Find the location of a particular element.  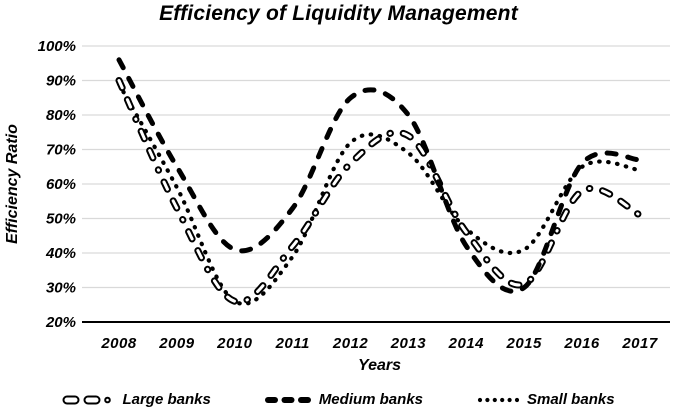

legend-item-medium-banks: Medium banks is located at coordinates (343, 399).